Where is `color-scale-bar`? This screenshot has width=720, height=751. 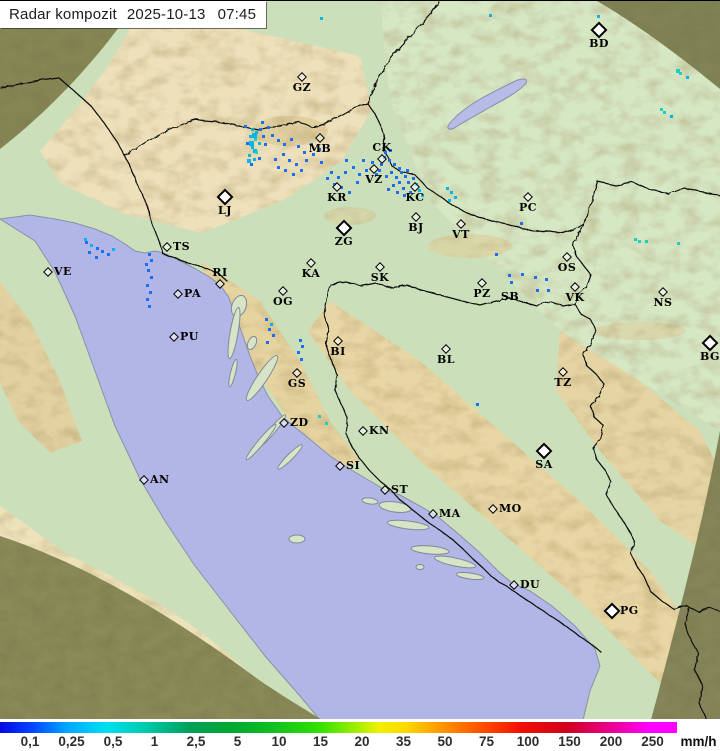
color-scale-bar is located at coordinates (338, 727).